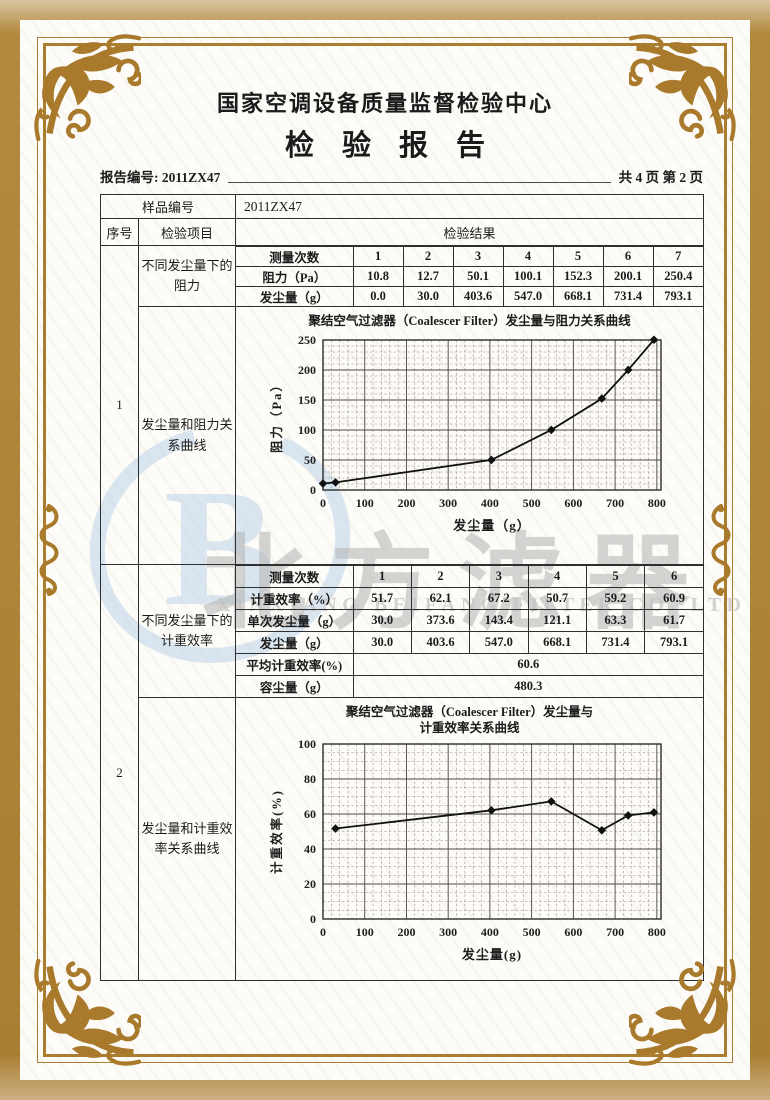  What do you see at coordinates (382, 576) in the screenshot?
I see `value-cell: 1` at bounding box center [382, 576].